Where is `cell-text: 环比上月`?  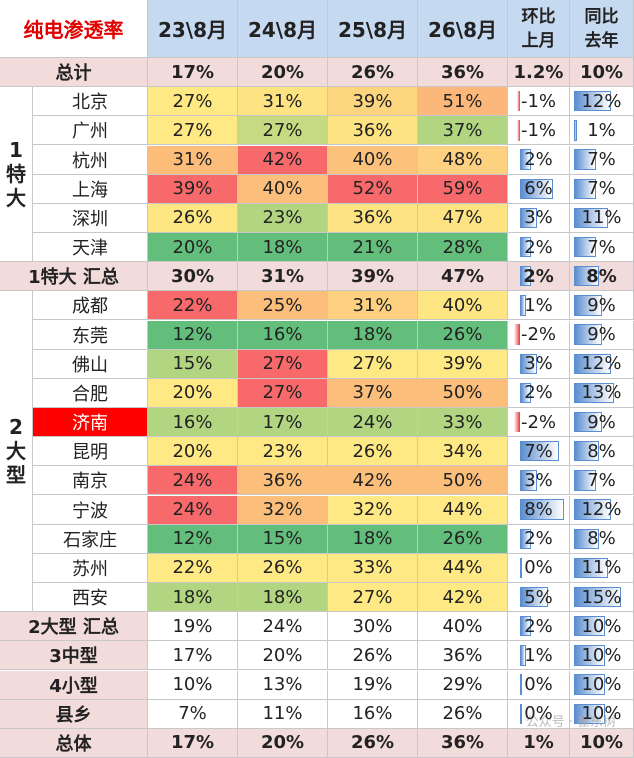 cell-text: 环比上月 is located at coordinates (538, 28).